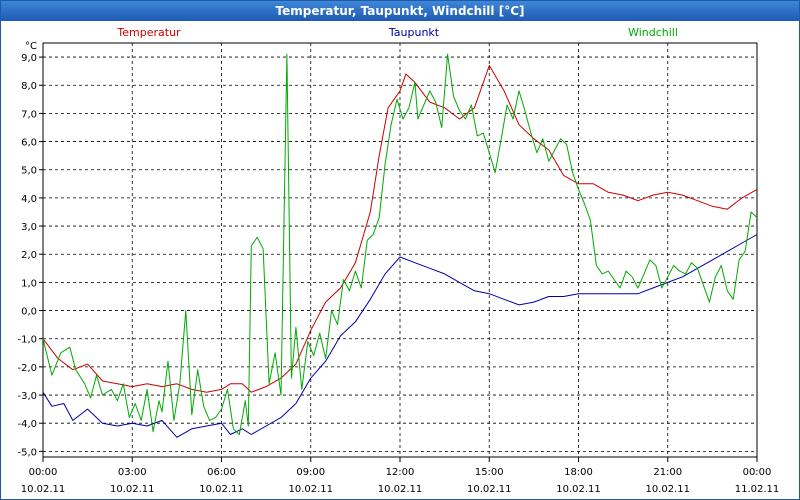 Image resolution: width=800 pixels, height=500 pixels. What do you see at coordinates (29, 199) in the screenshot?
I see `y-tick-label: 4,0` at bounding box center [29, 199].